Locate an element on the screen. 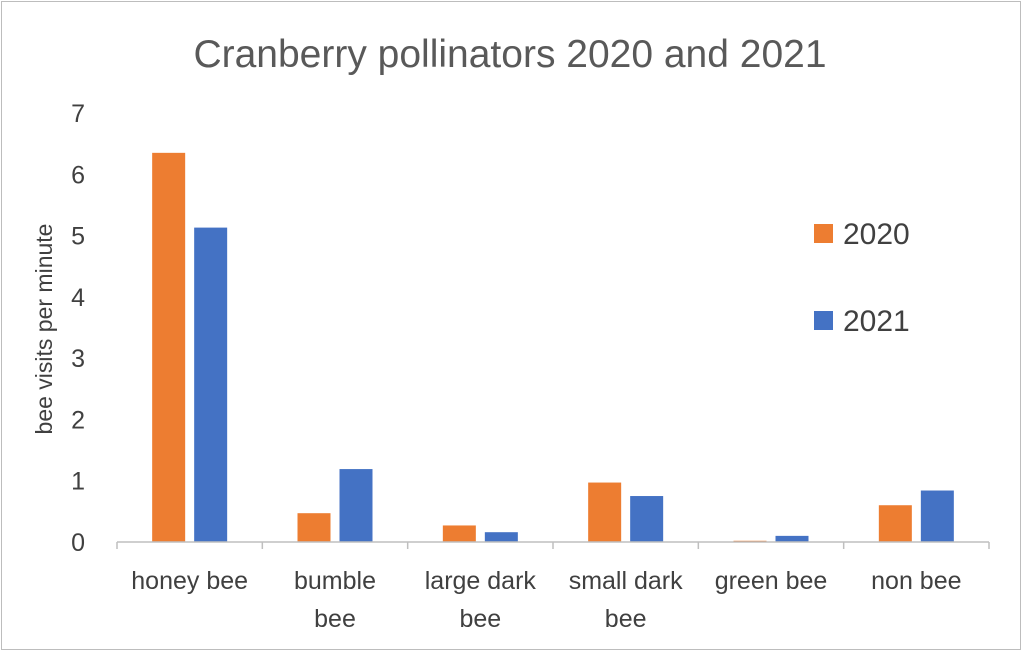 This screenshot has height=653, width=1024. y-tick-label: 1 is located at coordinates (78, 482).